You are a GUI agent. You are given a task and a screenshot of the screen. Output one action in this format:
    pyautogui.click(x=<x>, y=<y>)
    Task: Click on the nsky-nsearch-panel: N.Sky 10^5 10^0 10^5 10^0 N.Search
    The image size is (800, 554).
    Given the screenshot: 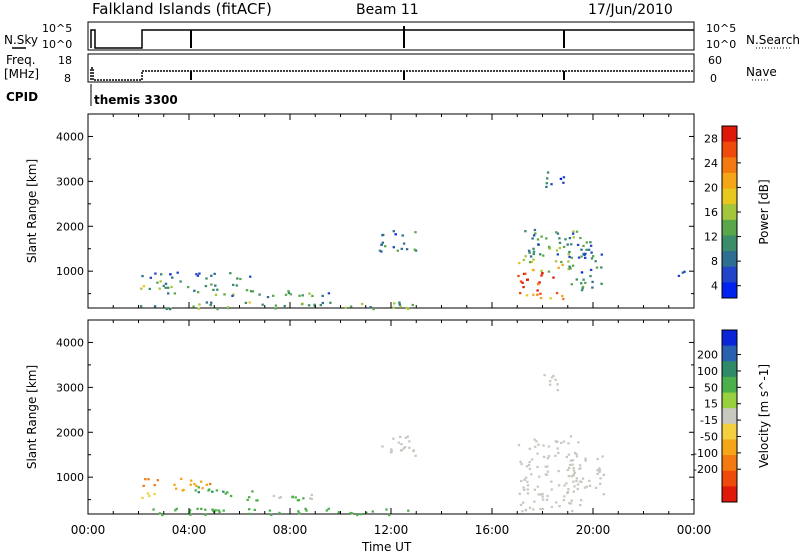 What is the action you would take?
    pyautogui.click(x=402, y=36)
    